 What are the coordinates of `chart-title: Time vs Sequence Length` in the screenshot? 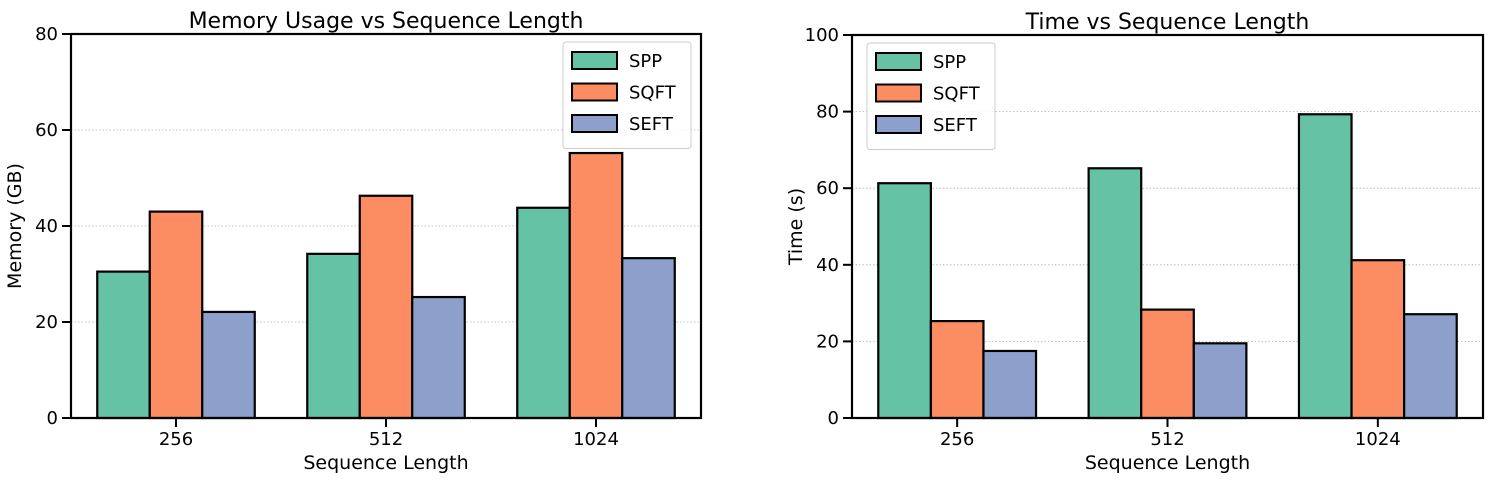 It's located at (1167, 22).